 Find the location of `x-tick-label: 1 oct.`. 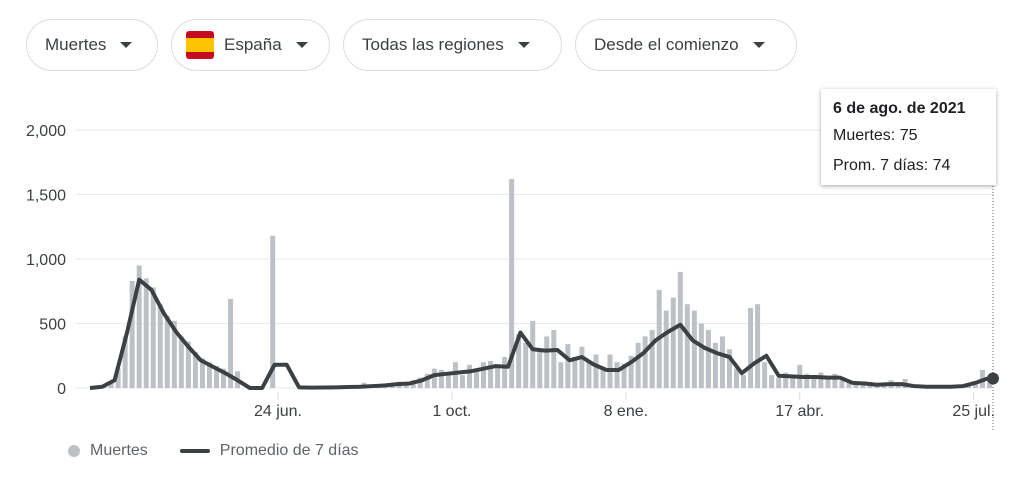

x-tick-label: 1 oct. is located at coordinates (451, 411).